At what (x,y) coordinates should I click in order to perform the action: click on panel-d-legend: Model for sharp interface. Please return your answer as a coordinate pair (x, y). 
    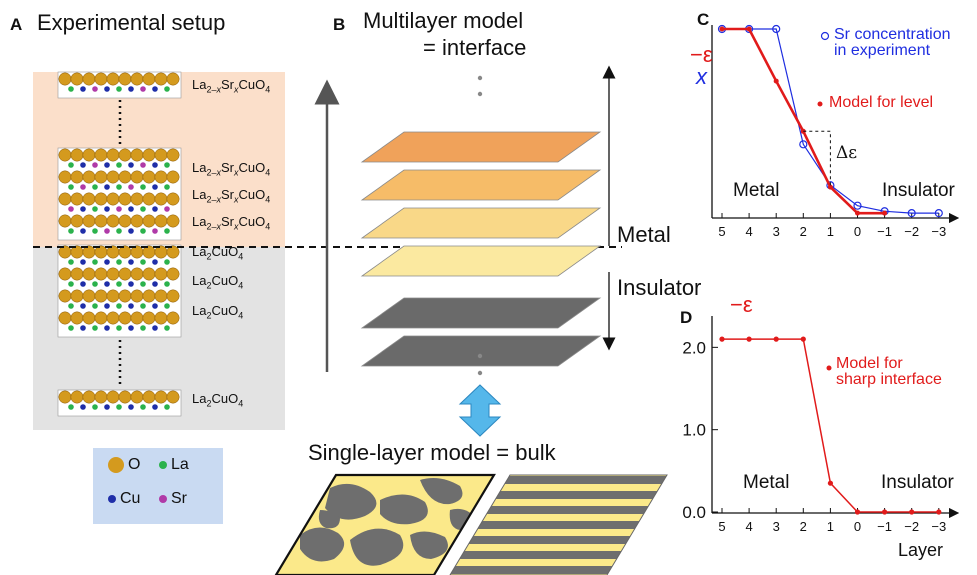
    Looking at the image, I should click on (889, 372).